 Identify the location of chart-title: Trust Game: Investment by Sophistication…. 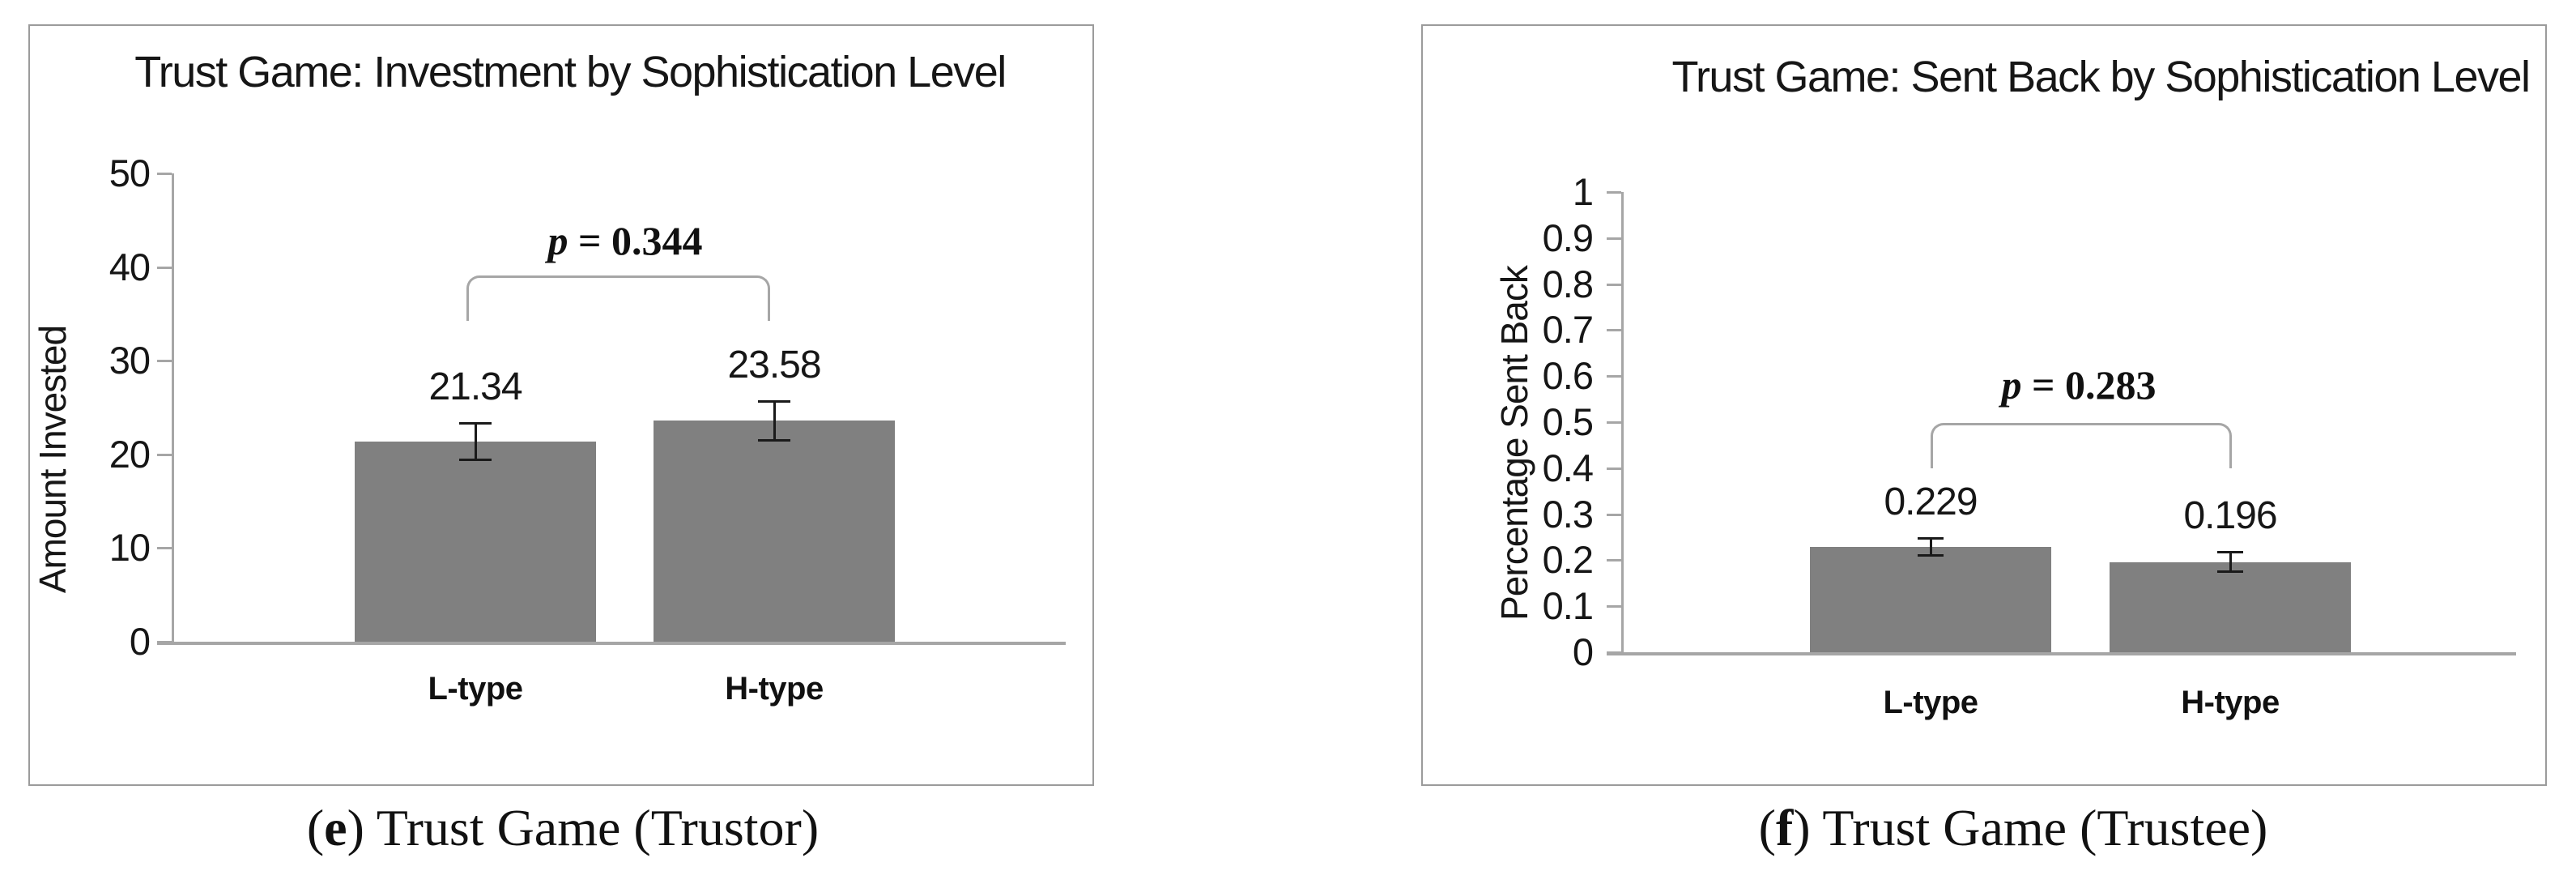
(570, 72).